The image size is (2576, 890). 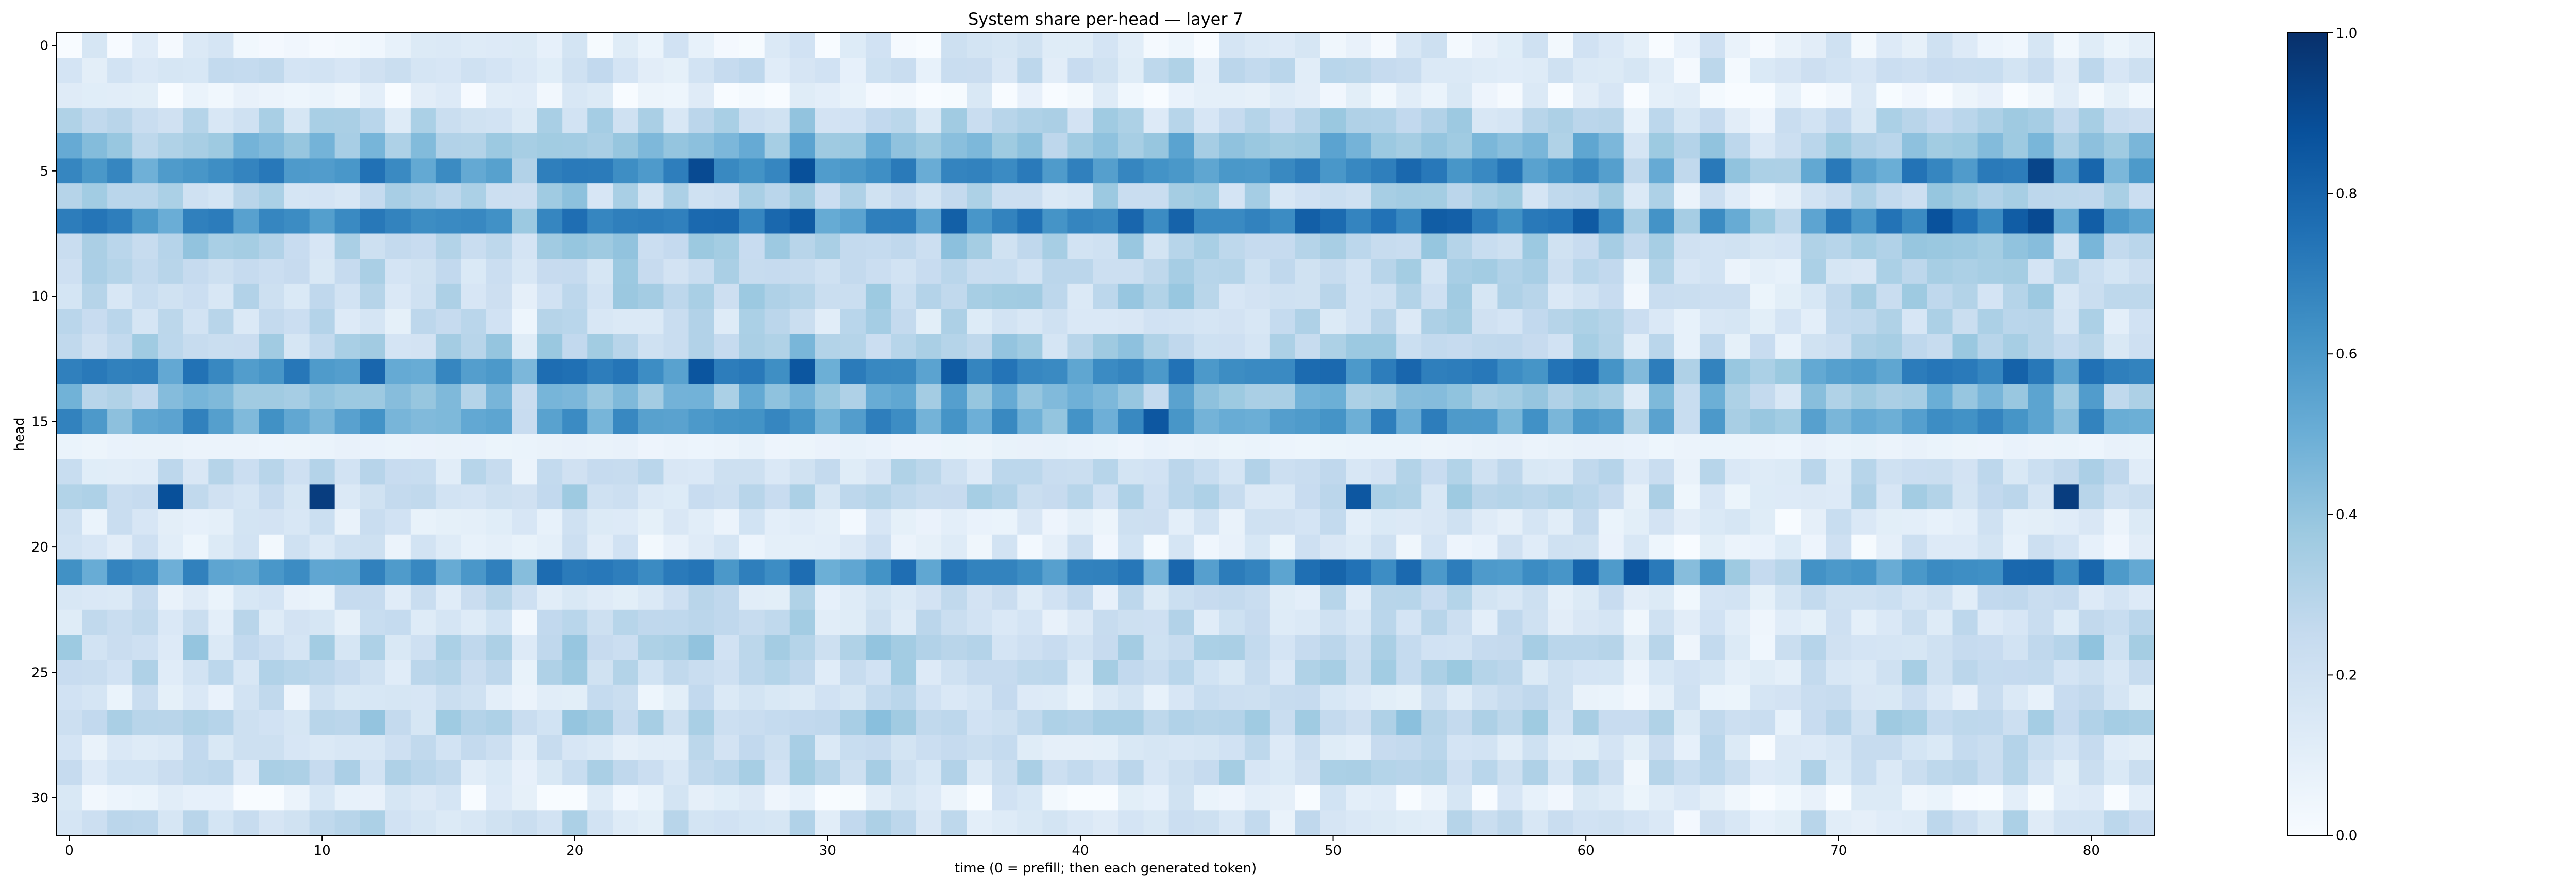 What do you see at coordinates (827, 851) in the screenshot?
I see `x-tick-label: 30` at bounding box center [827, 851].